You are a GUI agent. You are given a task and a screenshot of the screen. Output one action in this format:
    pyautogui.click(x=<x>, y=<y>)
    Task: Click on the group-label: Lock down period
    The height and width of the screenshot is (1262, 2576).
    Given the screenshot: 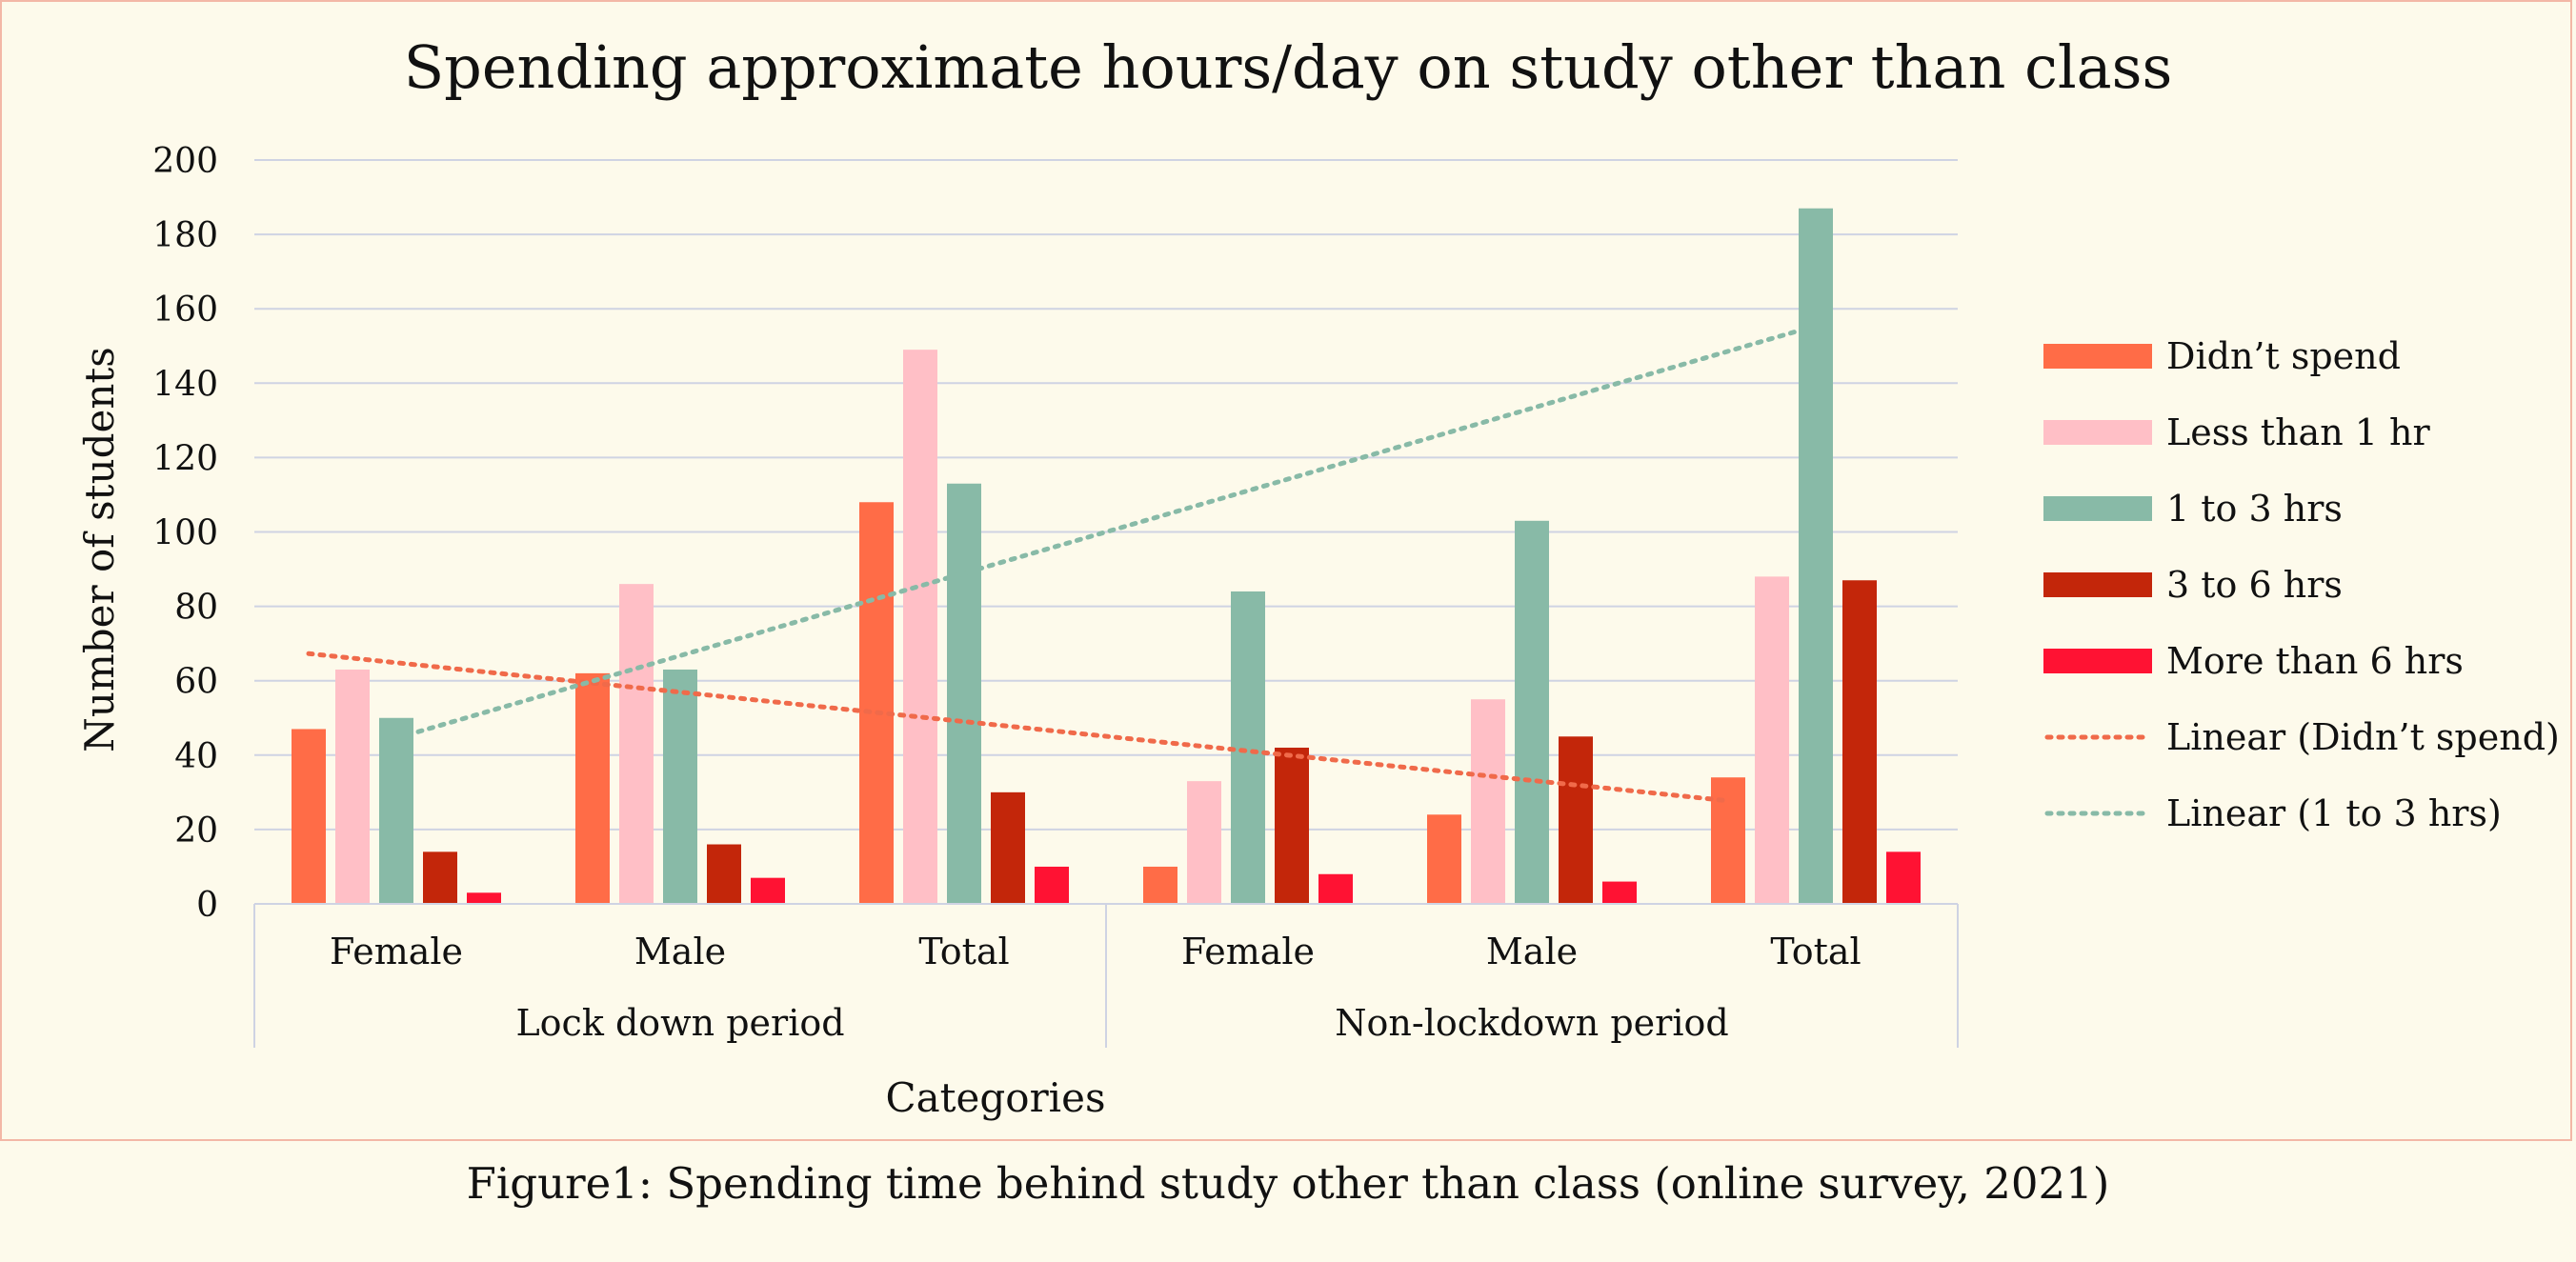 What is the action you would take?
    pyautogui.click(x=680, y=1023)
    